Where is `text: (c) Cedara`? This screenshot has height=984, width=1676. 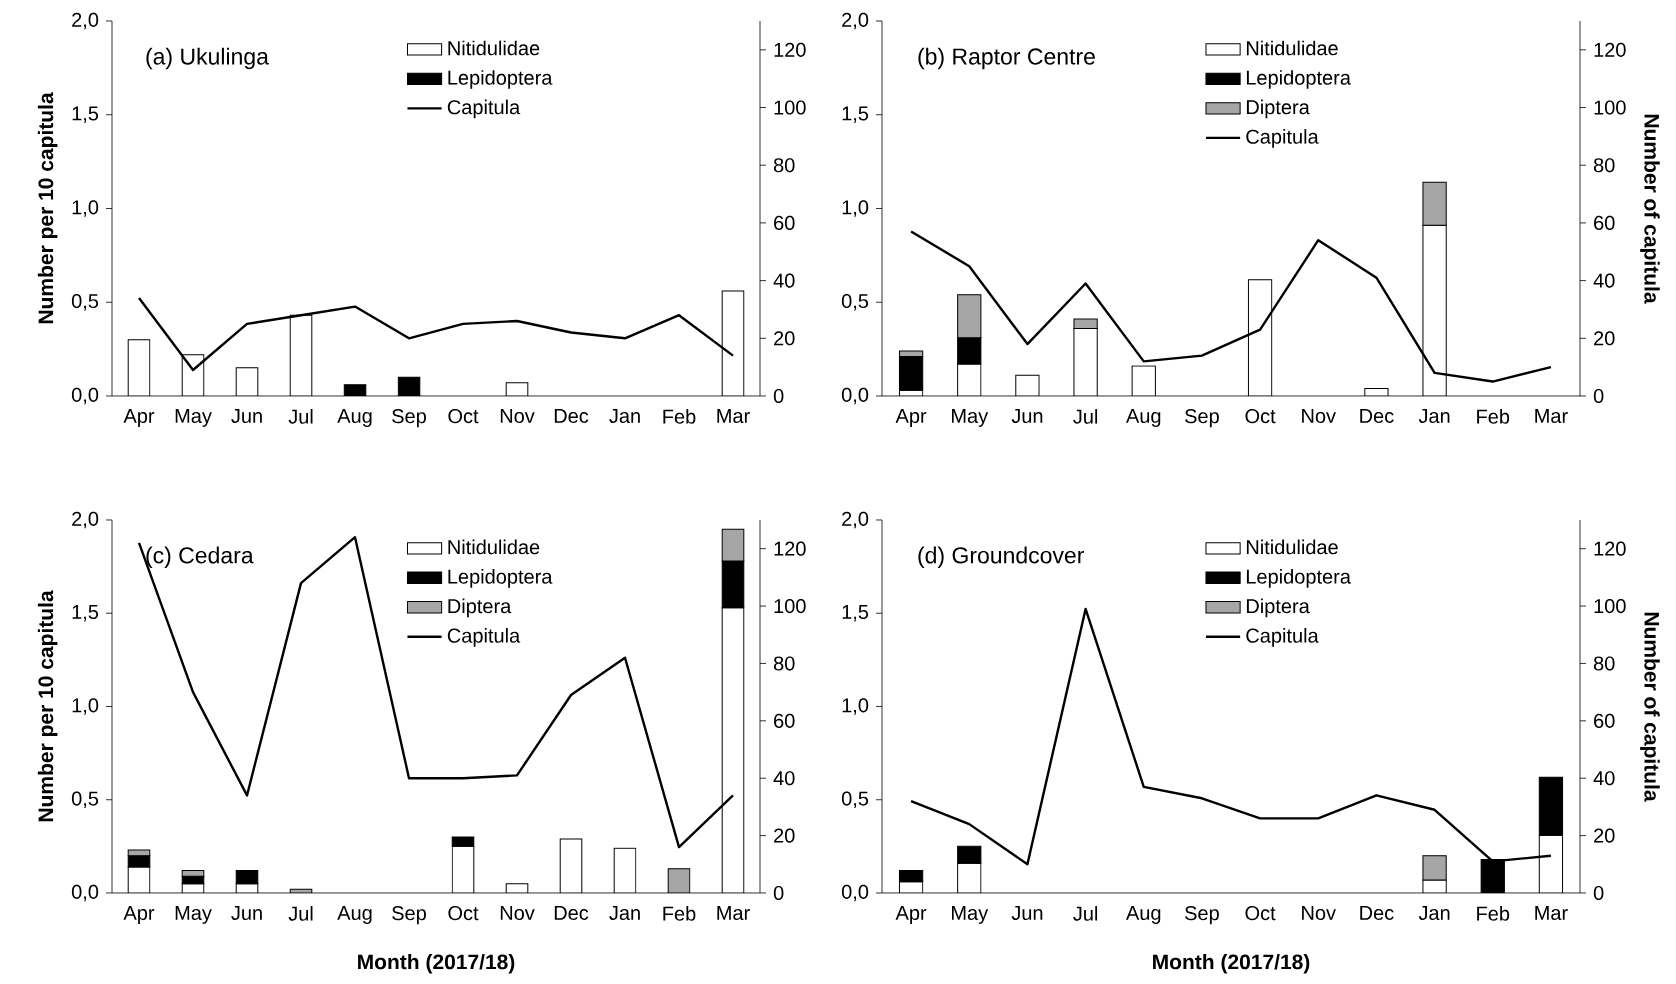
text: (c) Cedara is located at coordinates (200, 557).